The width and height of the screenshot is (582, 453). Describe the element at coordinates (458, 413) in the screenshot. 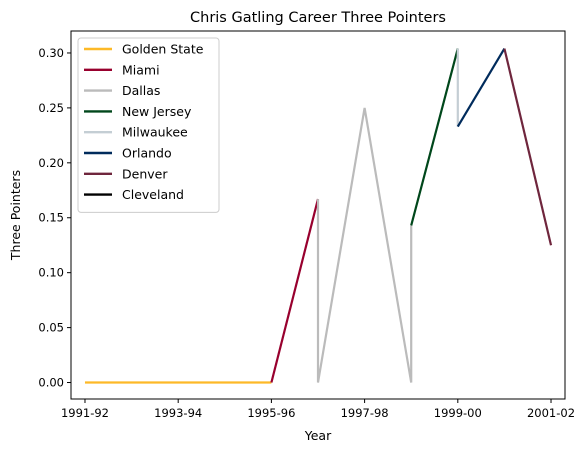

I see `x-tick-label: 1999-00` at that location.